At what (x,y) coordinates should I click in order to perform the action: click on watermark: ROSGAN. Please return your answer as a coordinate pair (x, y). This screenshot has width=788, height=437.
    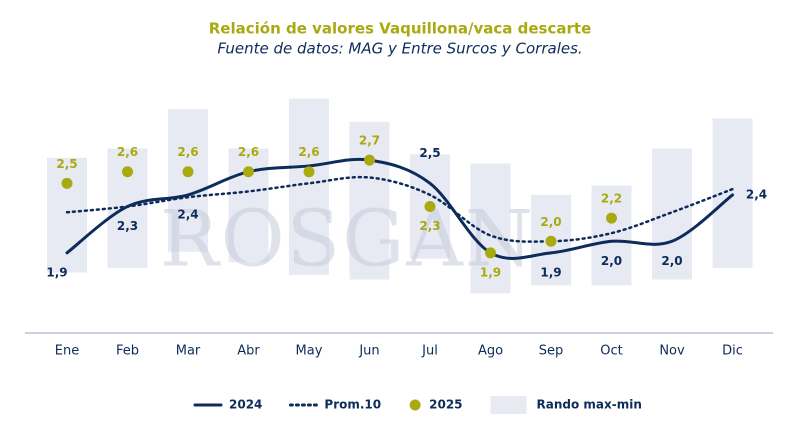
    Looking at the image, I should click on (347, 240).